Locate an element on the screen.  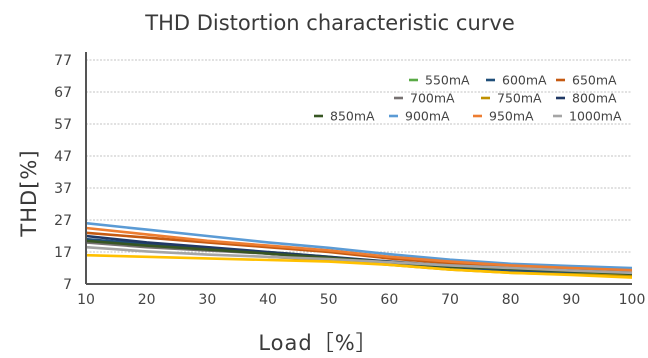
legend-label: 850mA is located at coordinates (352, 116).